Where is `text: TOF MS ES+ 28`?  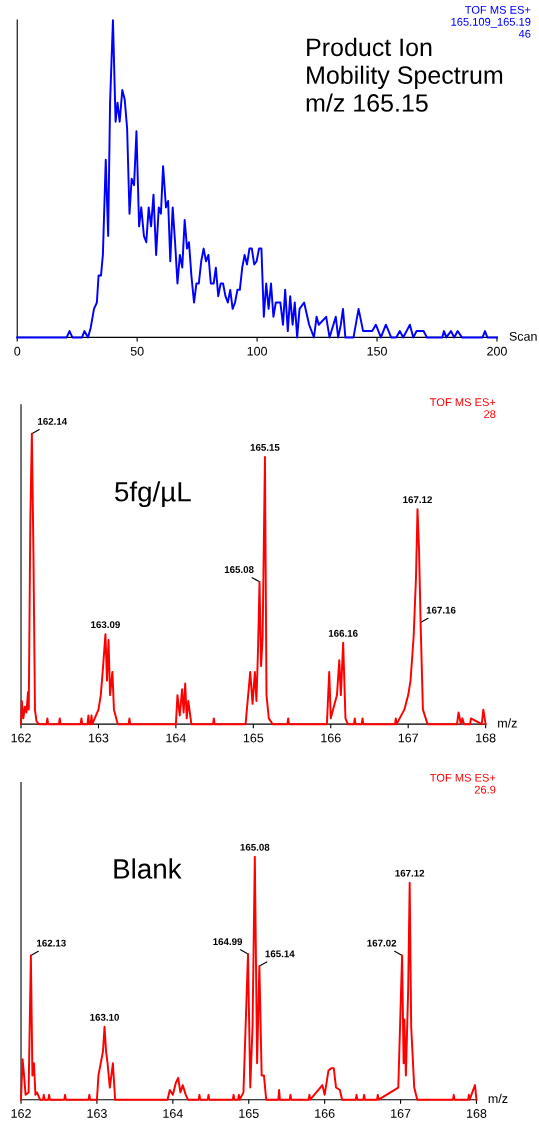 text: TOF MS ES+ 28 is located at coordinates (462, 408).